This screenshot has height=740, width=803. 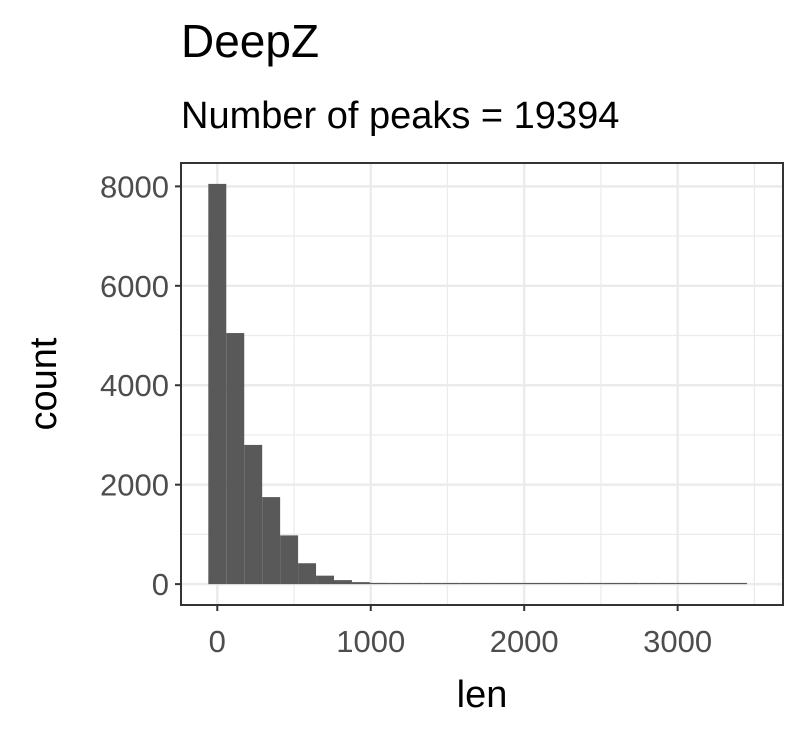 What do you see at coordinates (217, 641) in the screenshot?
I see `x-tick-label: 0` at bounding box center [217, 641].